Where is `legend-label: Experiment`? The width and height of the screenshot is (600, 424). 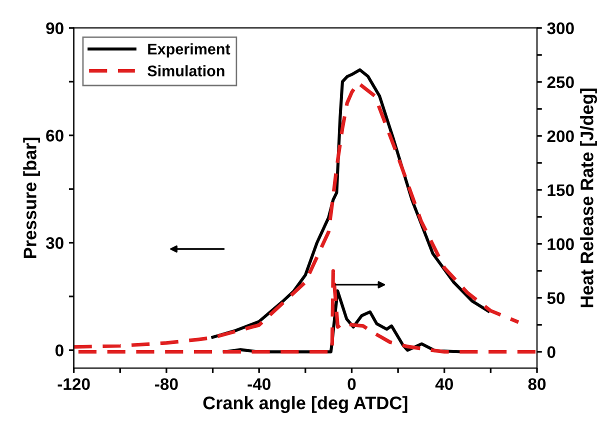 legend-label: Experiment is located at coordinates (189, 50).